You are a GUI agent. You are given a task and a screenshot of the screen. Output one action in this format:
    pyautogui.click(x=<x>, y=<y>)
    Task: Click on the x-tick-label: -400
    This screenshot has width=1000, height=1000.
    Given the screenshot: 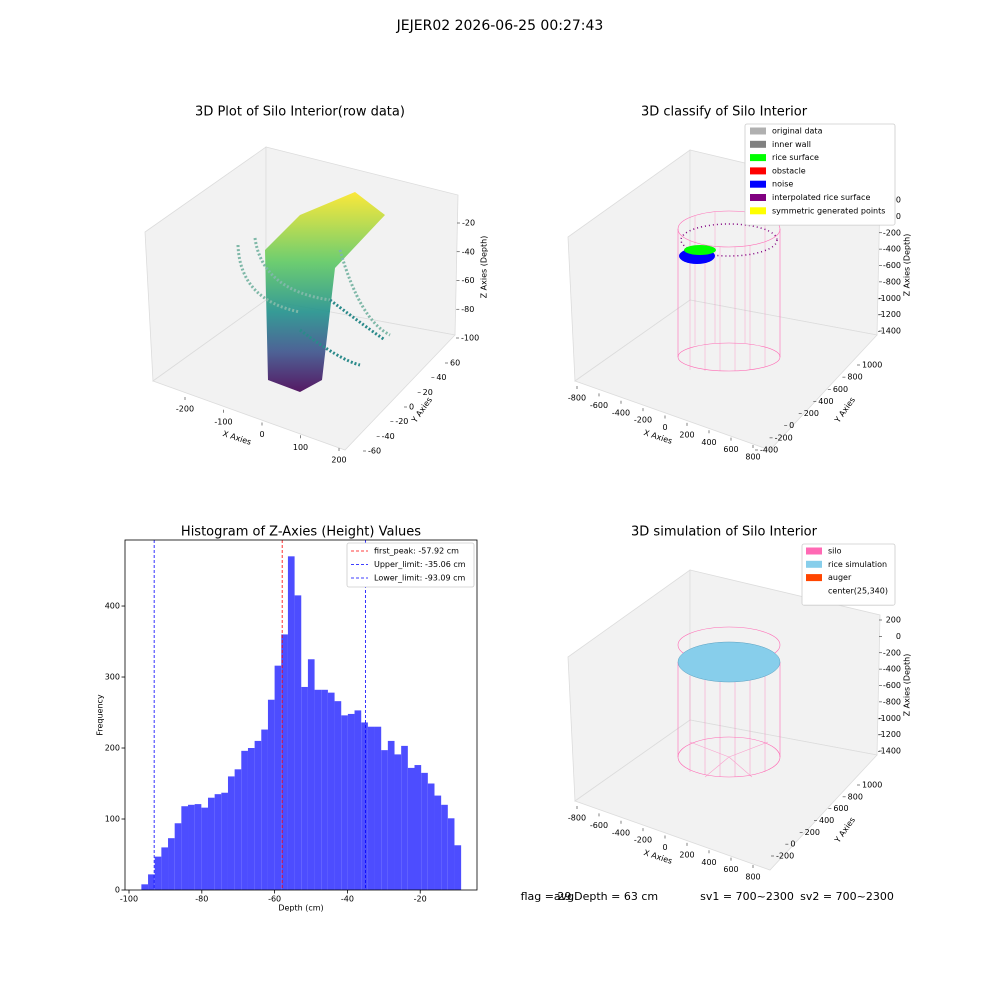 What is the action you would take?
    pyautogui.click(x=621, y=832)
    